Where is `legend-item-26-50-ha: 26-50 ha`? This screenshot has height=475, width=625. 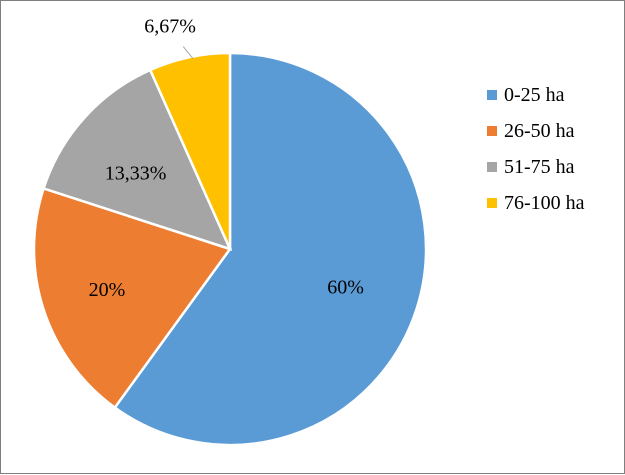 legend-item-26-50-ha: 26-50 ha is located at coordinates (536, 131).